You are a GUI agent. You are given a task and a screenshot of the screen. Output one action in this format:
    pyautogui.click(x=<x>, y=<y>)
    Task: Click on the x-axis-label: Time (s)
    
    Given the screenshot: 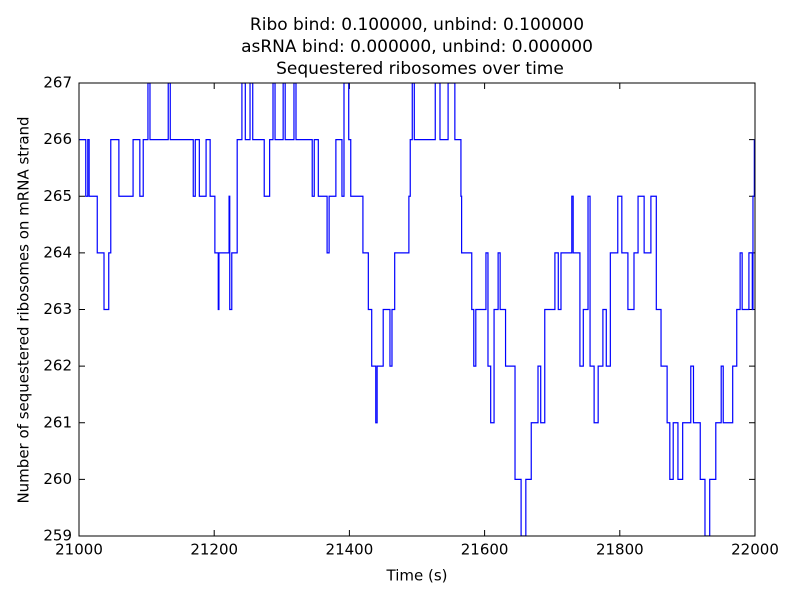 What is the action you would take?
    pyautogui.click(x=417, y=576)
    